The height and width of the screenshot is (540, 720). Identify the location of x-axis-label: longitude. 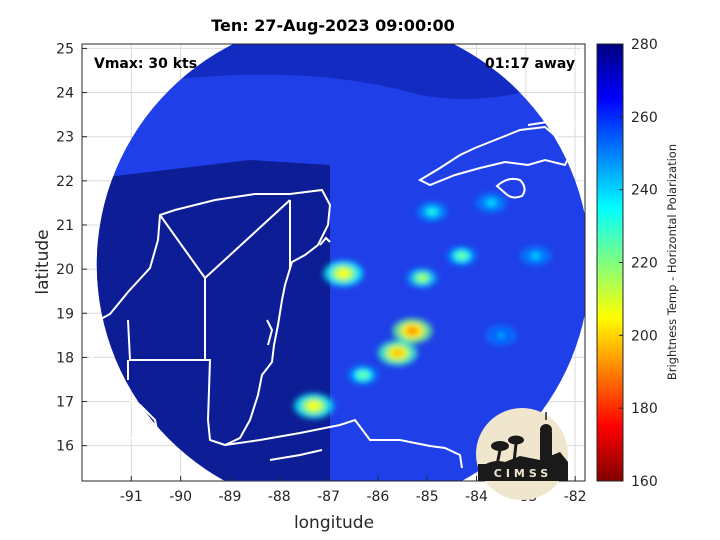
(334, 523).